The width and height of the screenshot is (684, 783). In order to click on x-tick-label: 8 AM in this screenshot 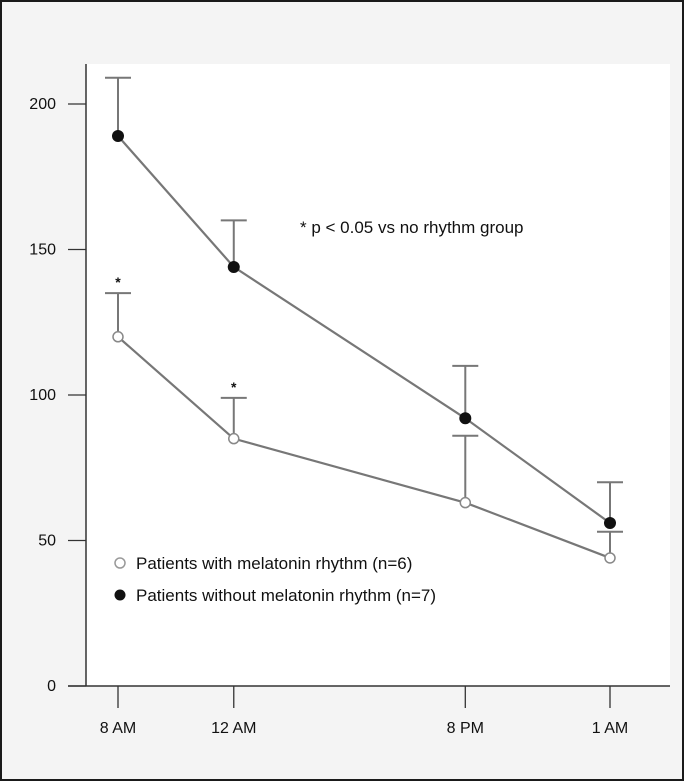, I will do `click(118, 728)`.